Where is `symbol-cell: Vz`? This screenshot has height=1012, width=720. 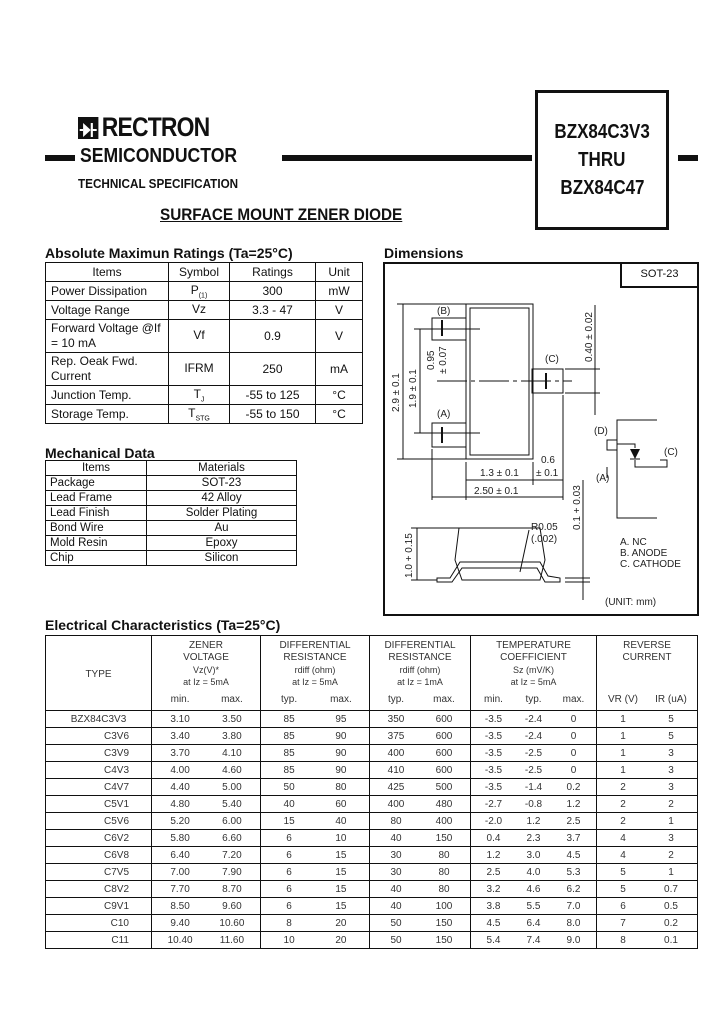 symbol-cell: Vz is located at coordinates (199, 310).